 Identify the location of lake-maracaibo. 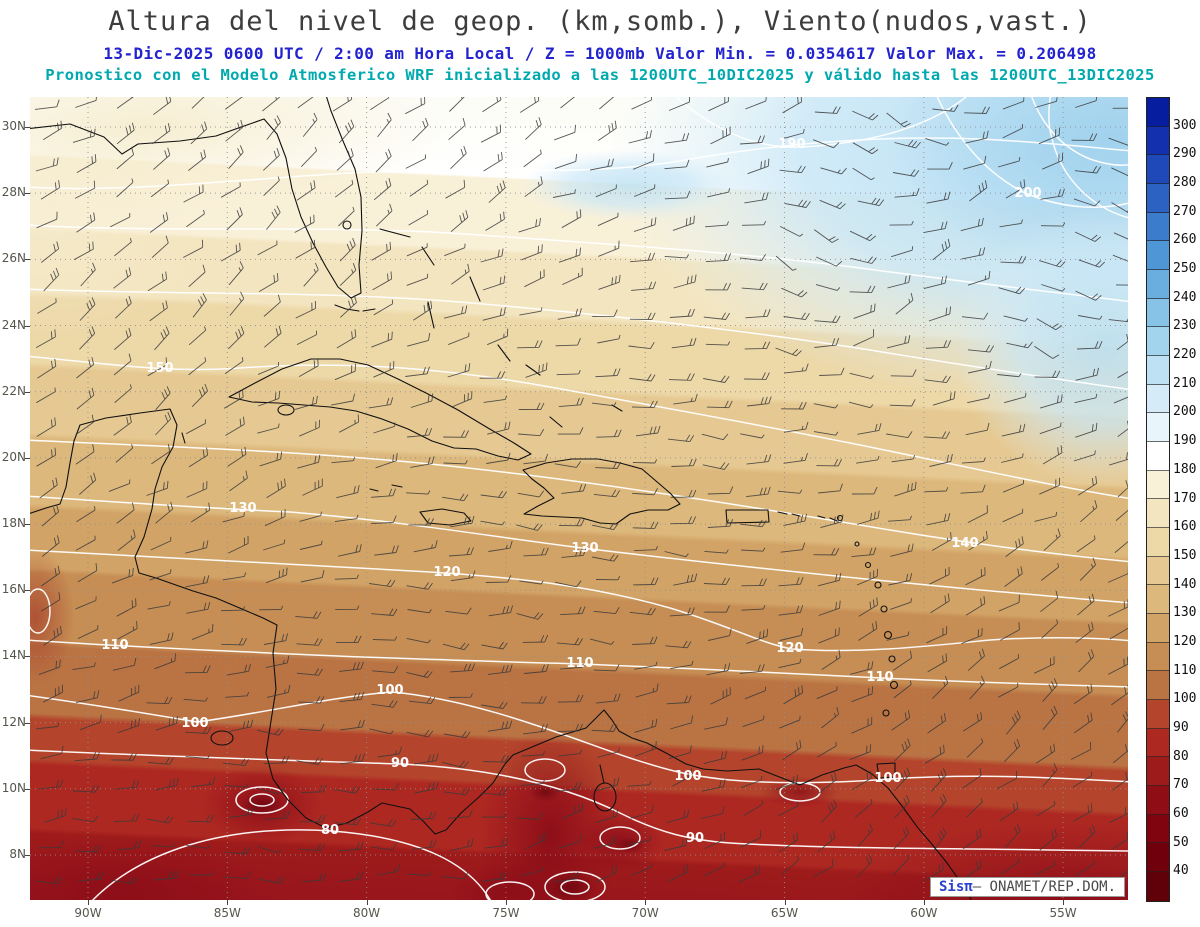
(605, 797).